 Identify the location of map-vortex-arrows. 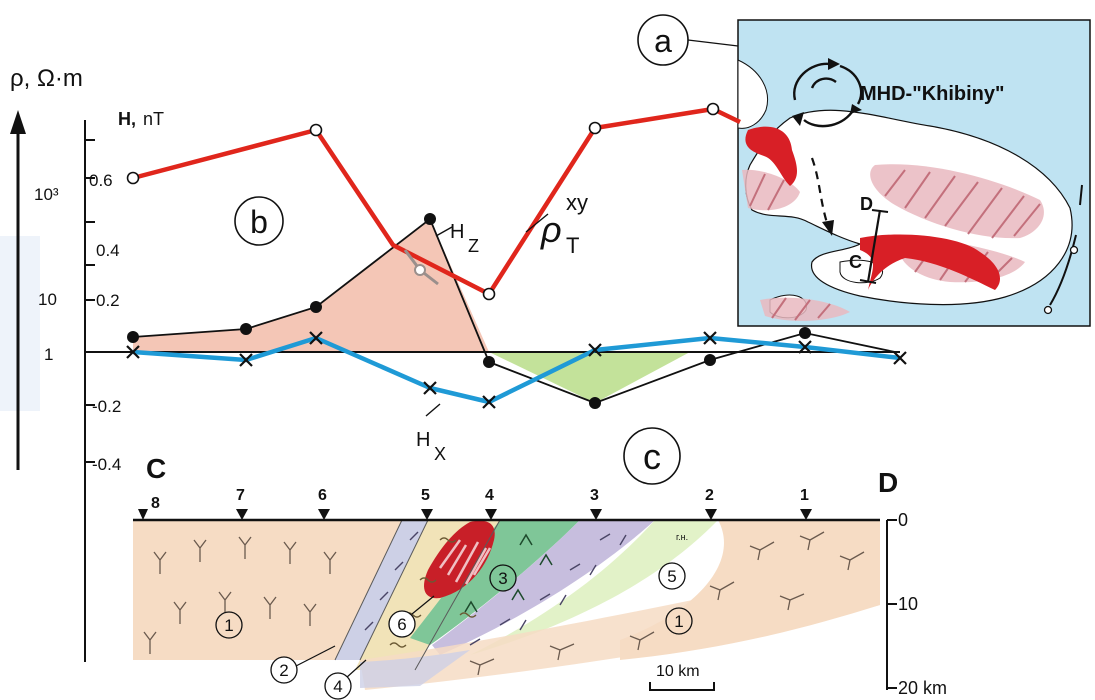
(828, 95).